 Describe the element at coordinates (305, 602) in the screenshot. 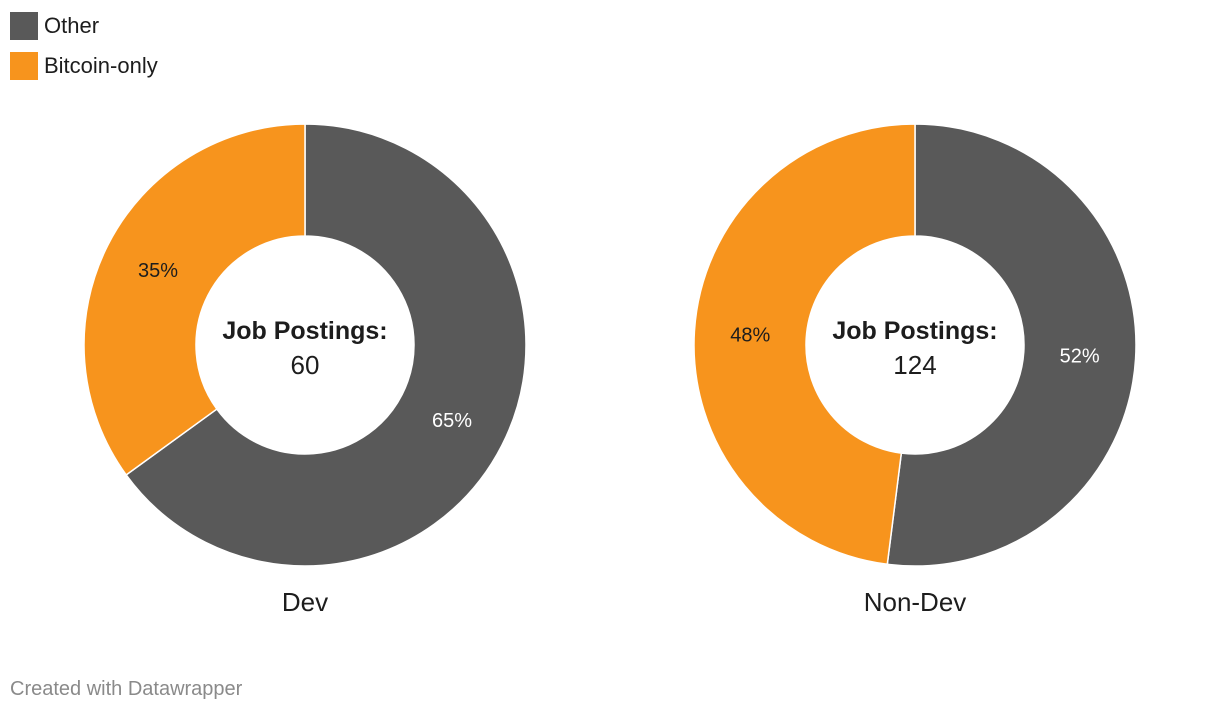

I see `chart-title-dev: Dev` at that location.